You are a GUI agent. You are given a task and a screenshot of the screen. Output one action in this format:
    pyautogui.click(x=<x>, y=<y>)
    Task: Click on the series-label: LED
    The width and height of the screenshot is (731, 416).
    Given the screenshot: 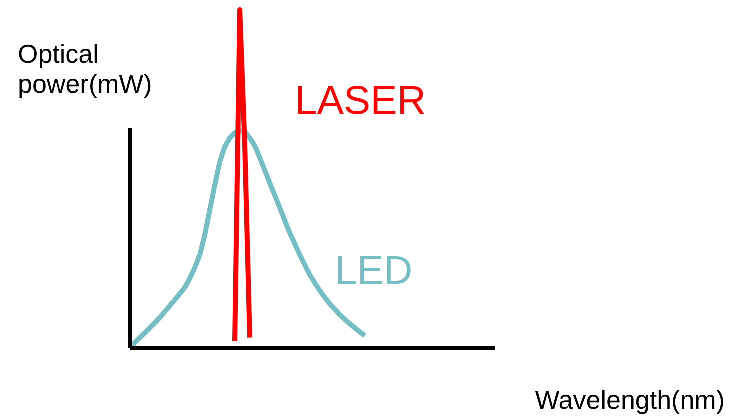 What is the action you would take?
    pyautogui.click(x=374, y=271)
    